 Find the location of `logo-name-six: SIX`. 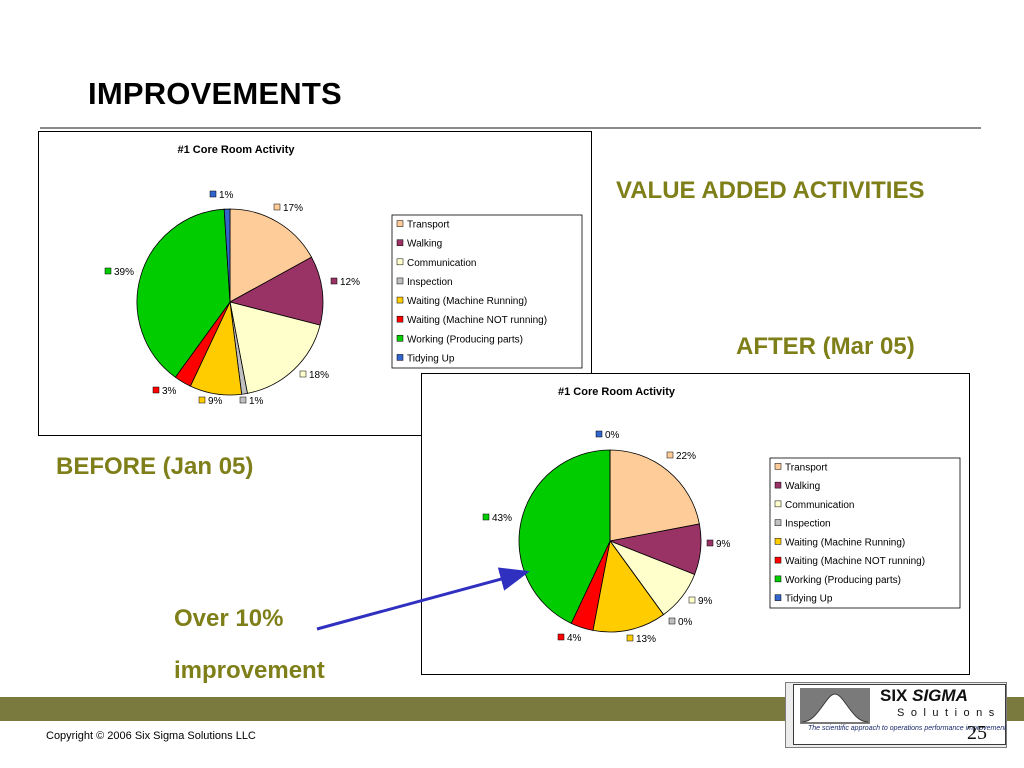

logo-name-six: SIX is located at coordinates (896, 695).